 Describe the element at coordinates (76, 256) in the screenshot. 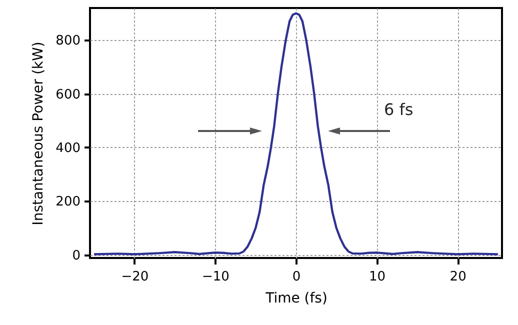

I see `y-tick-label: 0` at that location.